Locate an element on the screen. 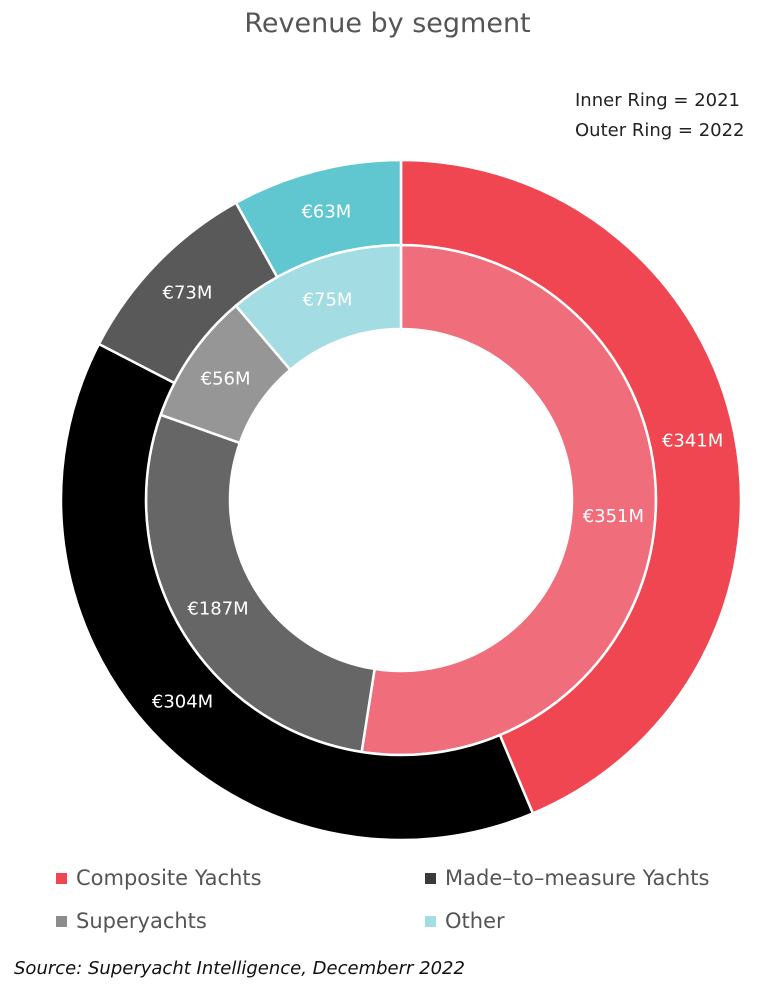  inner-ring-label-composite-yachts: €351M is located at coordinates (613, 516).